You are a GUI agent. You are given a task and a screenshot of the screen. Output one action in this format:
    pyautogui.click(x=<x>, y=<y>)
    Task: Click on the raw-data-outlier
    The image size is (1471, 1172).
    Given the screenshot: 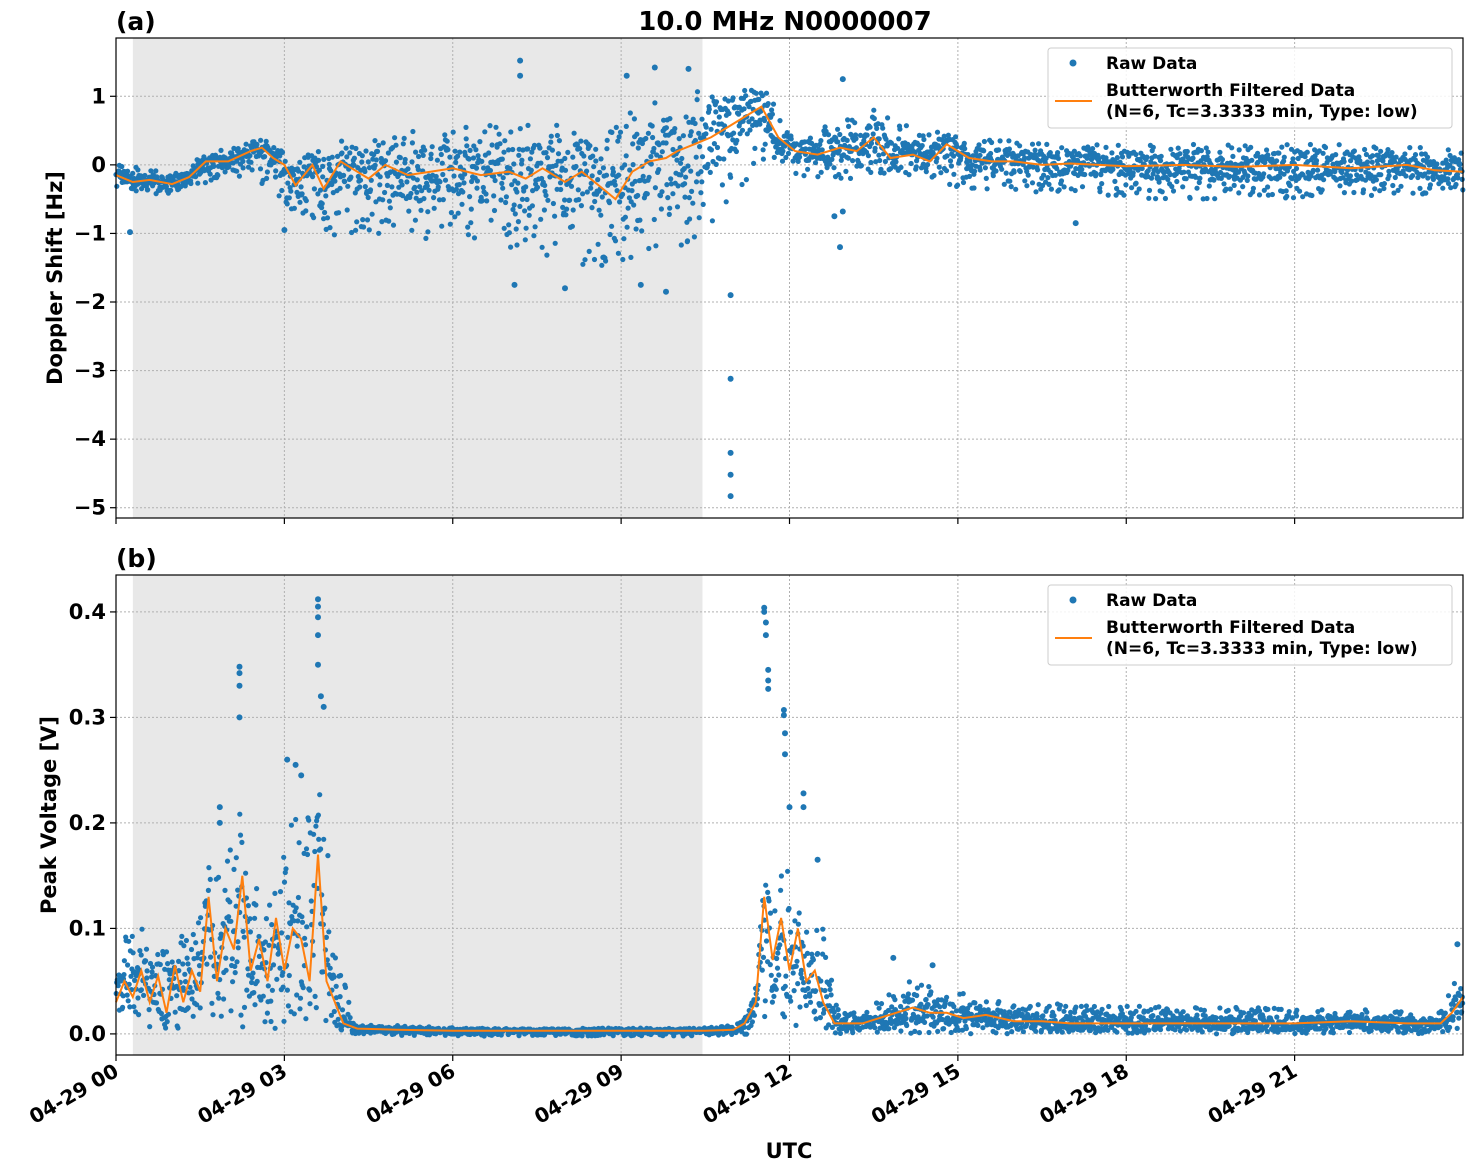 What is the action you would take?
    pyautogui.click(x=640, y=284)
    